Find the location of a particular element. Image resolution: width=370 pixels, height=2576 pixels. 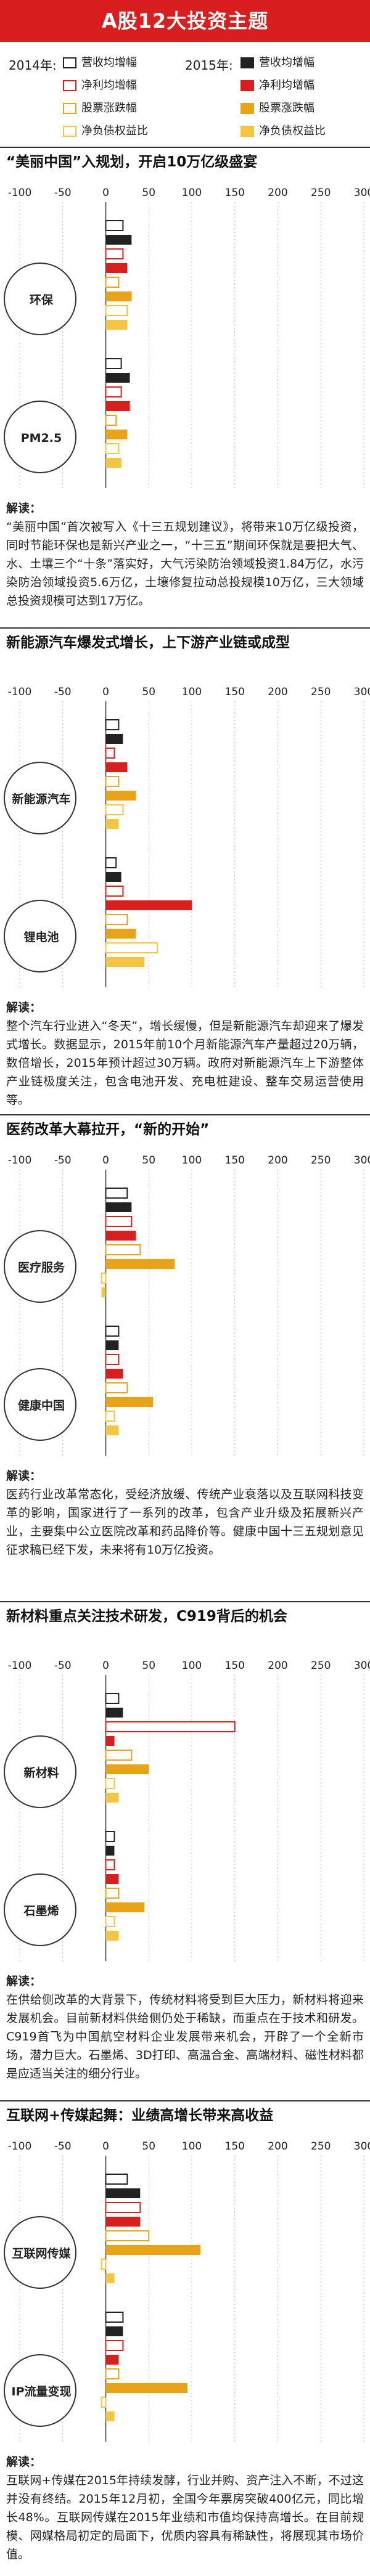

category-label: 环保 is located at coordinates (41, 300).